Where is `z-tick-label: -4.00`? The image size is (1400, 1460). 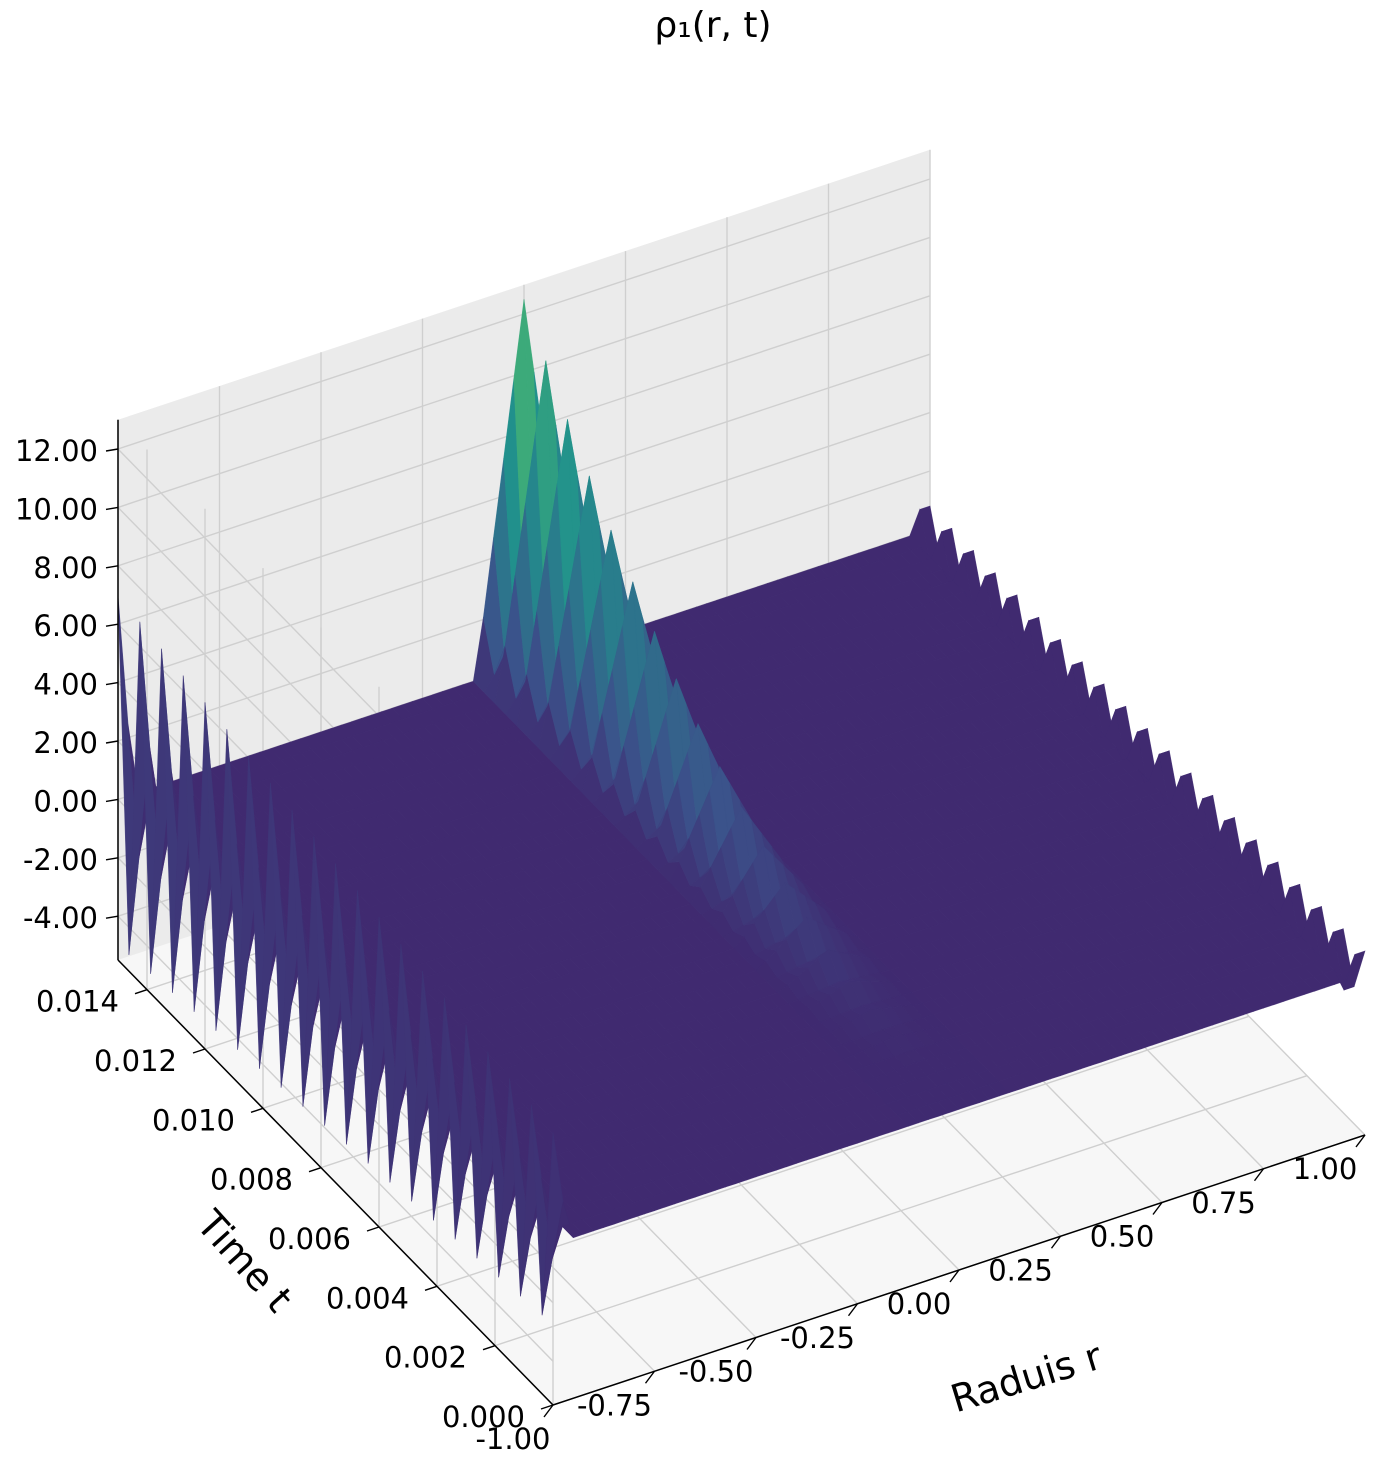
z-tick-label: -4.00 is located at coordinates (60, 918).